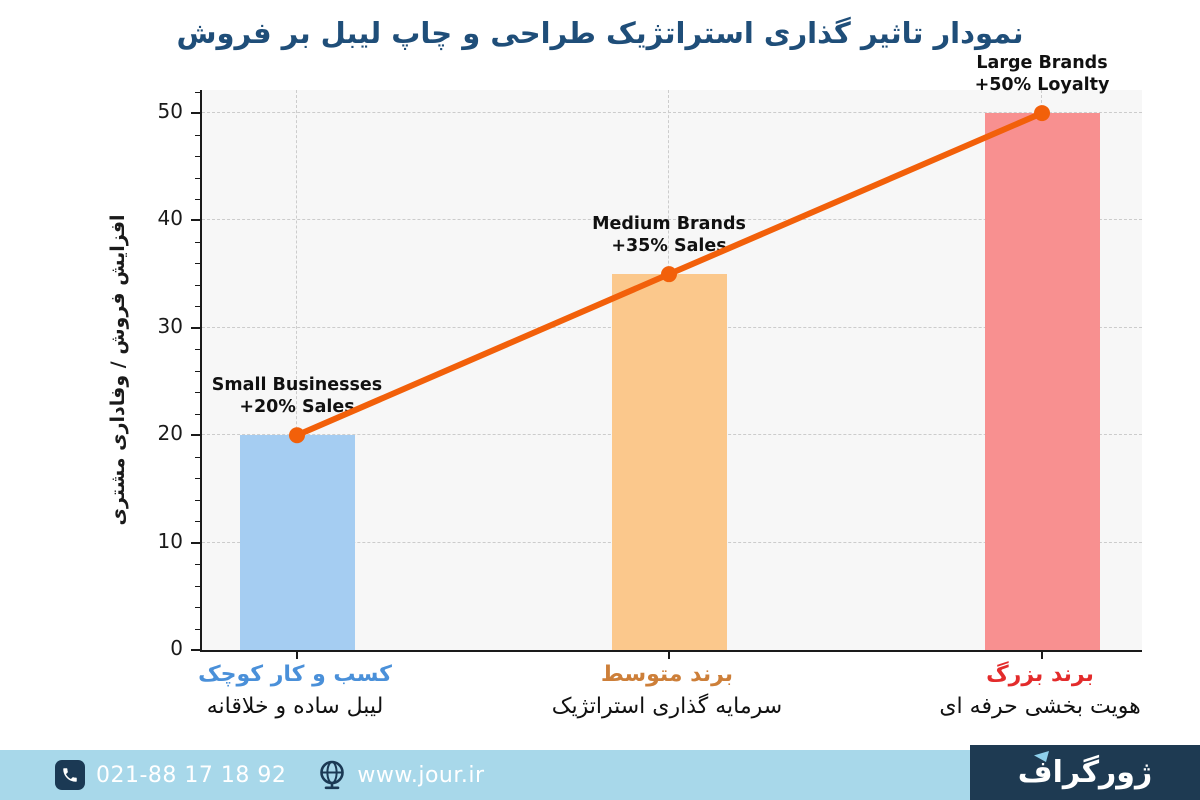  What do you see at coordinates (600, 772) in the screenshot?
I see `footer-bar: 021-88 17 18 92 www.jour.ir ژورگراف` at bounding box center [600, 772].